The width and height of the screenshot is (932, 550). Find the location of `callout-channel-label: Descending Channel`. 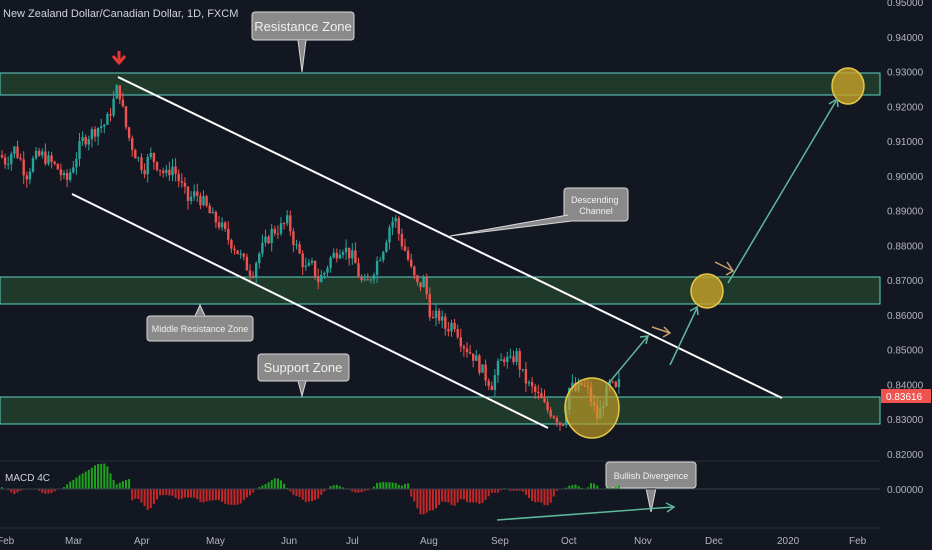

callout-channel-label: Descending Channel is located at coordinates (596, 205).